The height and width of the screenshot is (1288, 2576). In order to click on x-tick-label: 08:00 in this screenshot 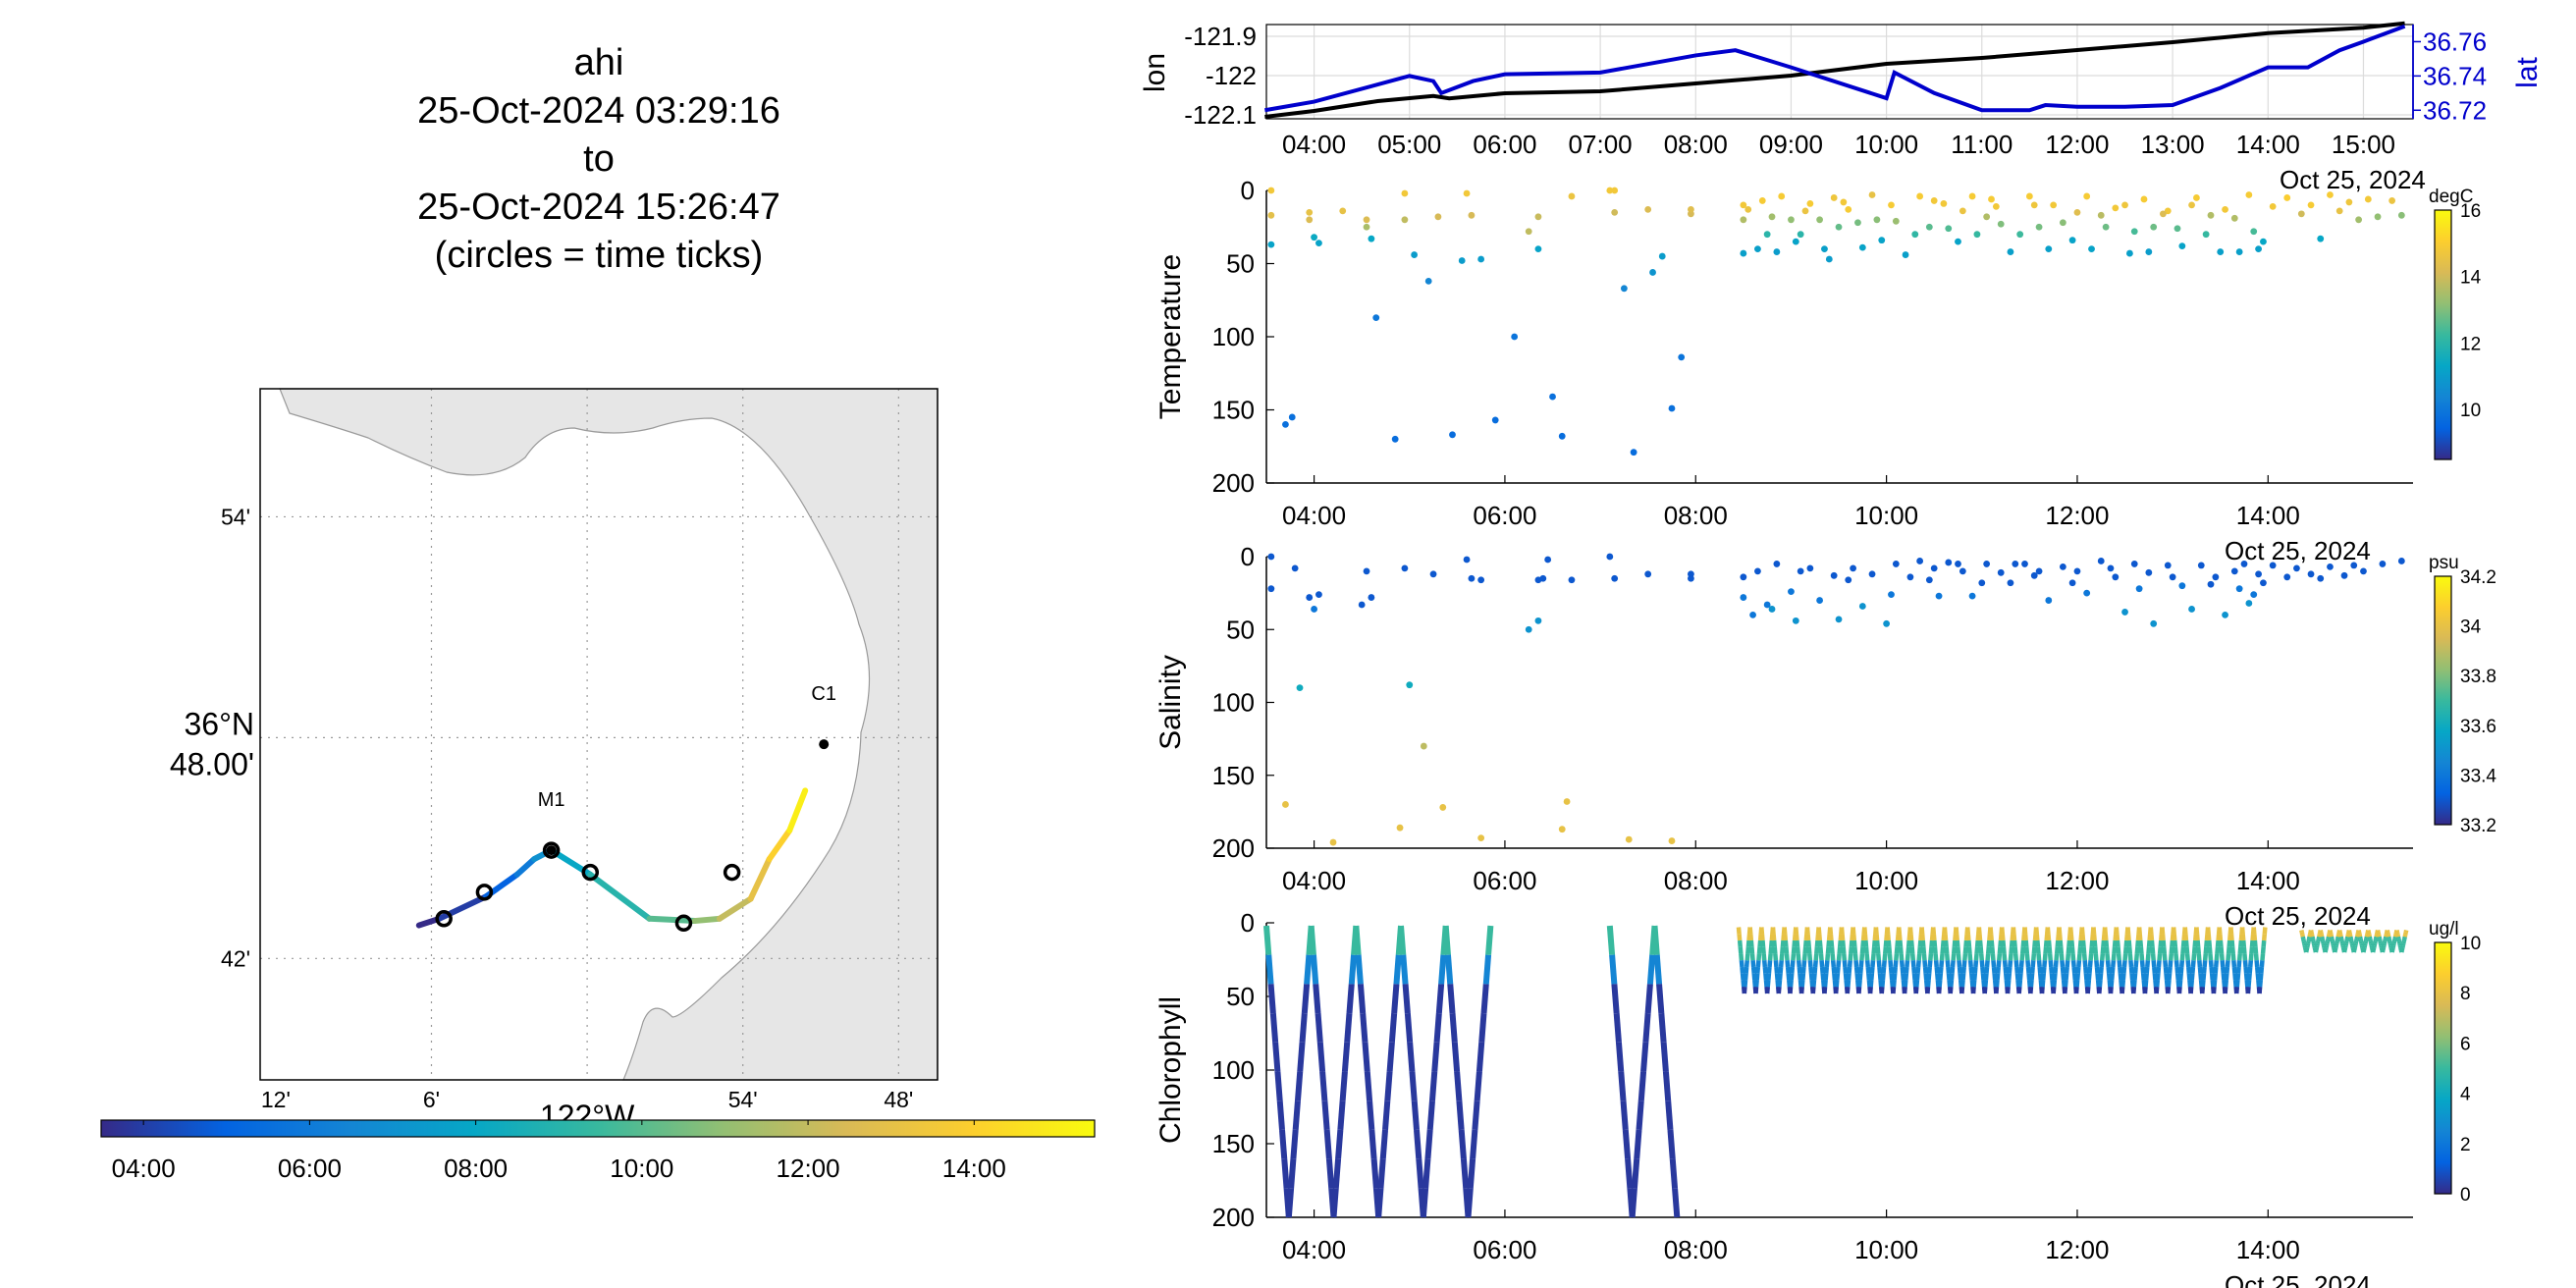, I will do `click(1696, 1249)`.